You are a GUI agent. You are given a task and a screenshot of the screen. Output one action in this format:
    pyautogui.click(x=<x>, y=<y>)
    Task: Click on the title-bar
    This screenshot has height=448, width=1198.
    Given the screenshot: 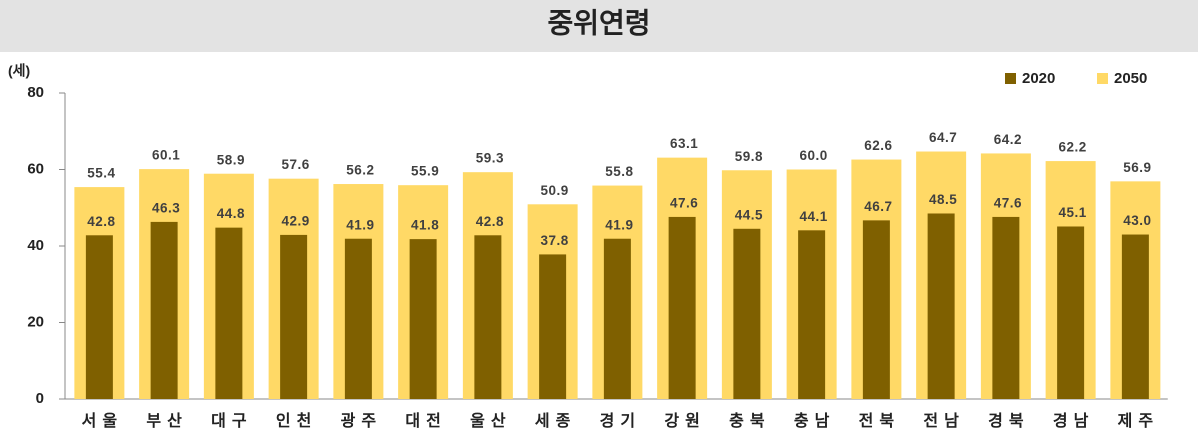 What is the action you would take?
    pyautogui.click(x=599, y=26)
    